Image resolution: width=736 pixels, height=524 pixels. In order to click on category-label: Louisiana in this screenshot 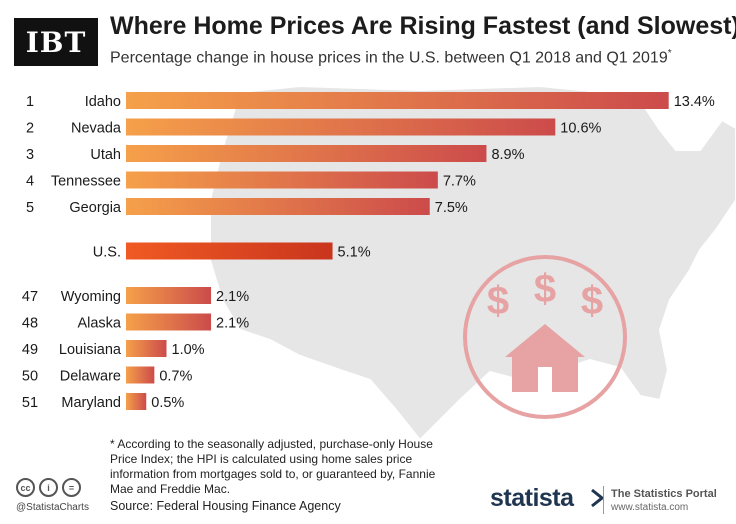, I will do `click(90, 350)`.